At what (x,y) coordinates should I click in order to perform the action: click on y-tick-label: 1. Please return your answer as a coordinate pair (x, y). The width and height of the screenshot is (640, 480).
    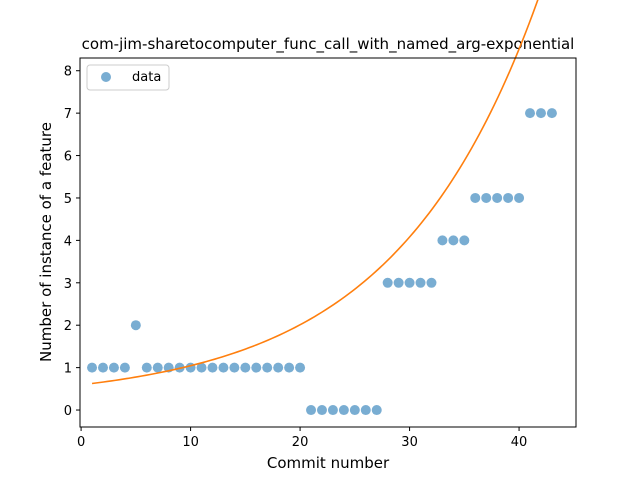
    Looking at the image, I should click on (68, 369).